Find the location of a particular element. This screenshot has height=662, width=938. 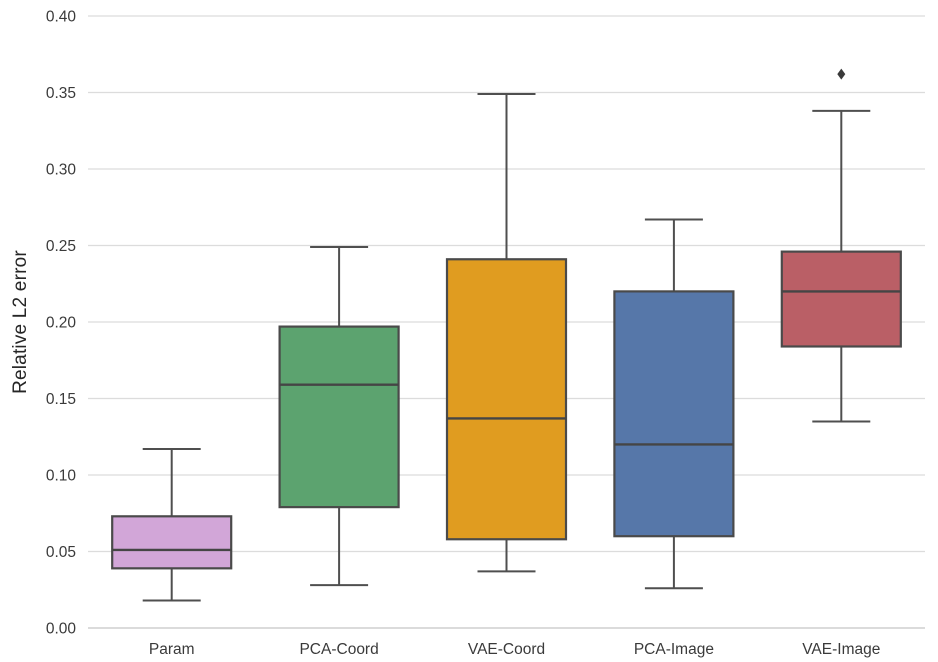

y-tick-label: 0.20 is located at coordinates (61, 323).